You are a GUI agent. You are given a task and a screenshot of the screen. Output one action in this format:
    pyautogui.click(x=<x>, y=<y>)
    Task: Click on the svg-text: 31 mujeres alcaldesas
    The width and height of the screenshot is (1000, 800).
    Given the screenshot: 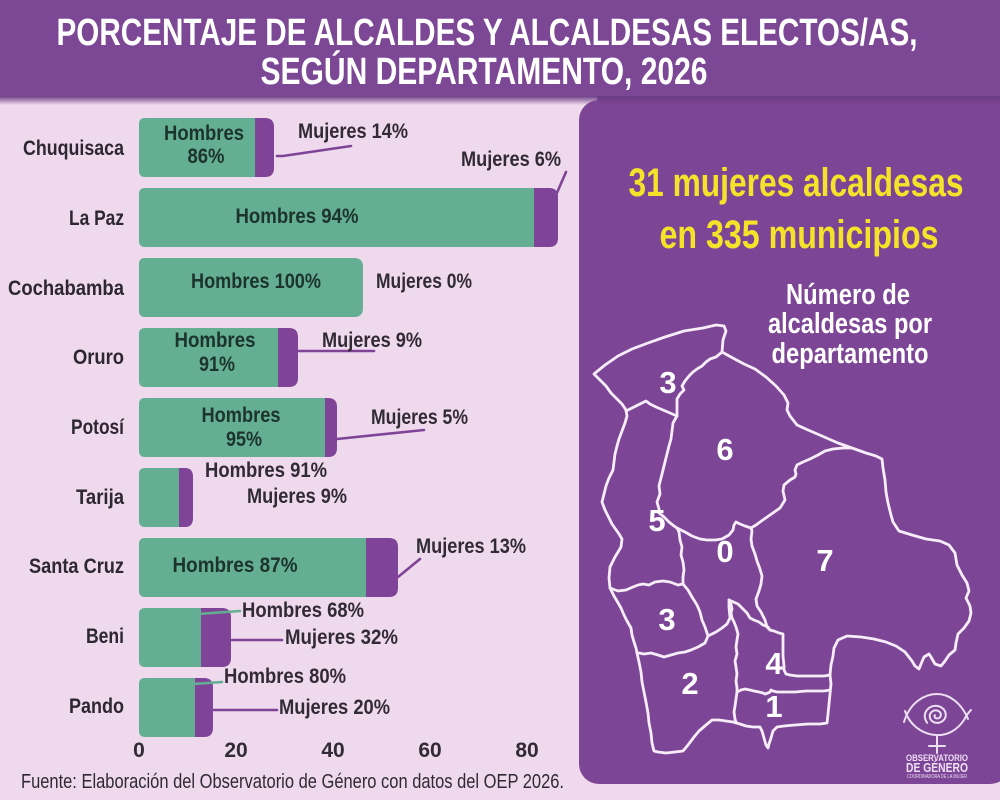 What is the action you would take?
    pyautogui.click(x=796, y=183)
    